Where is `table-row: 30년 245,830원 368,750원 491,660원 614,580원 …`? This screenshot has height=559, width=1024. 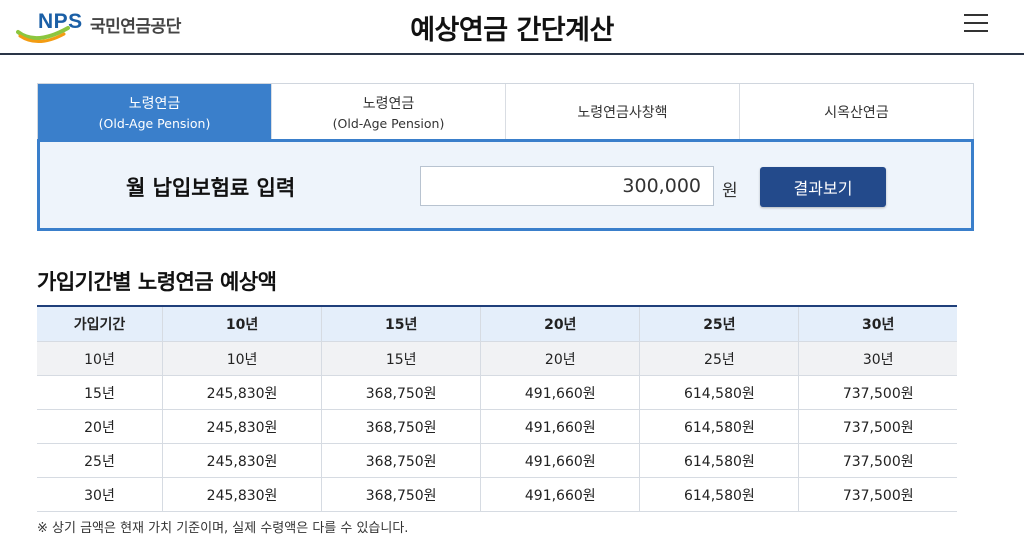
table-row: 30년 245,830원 368,750원 491,660원 614,580원 … is located at coordinates (497, 494).